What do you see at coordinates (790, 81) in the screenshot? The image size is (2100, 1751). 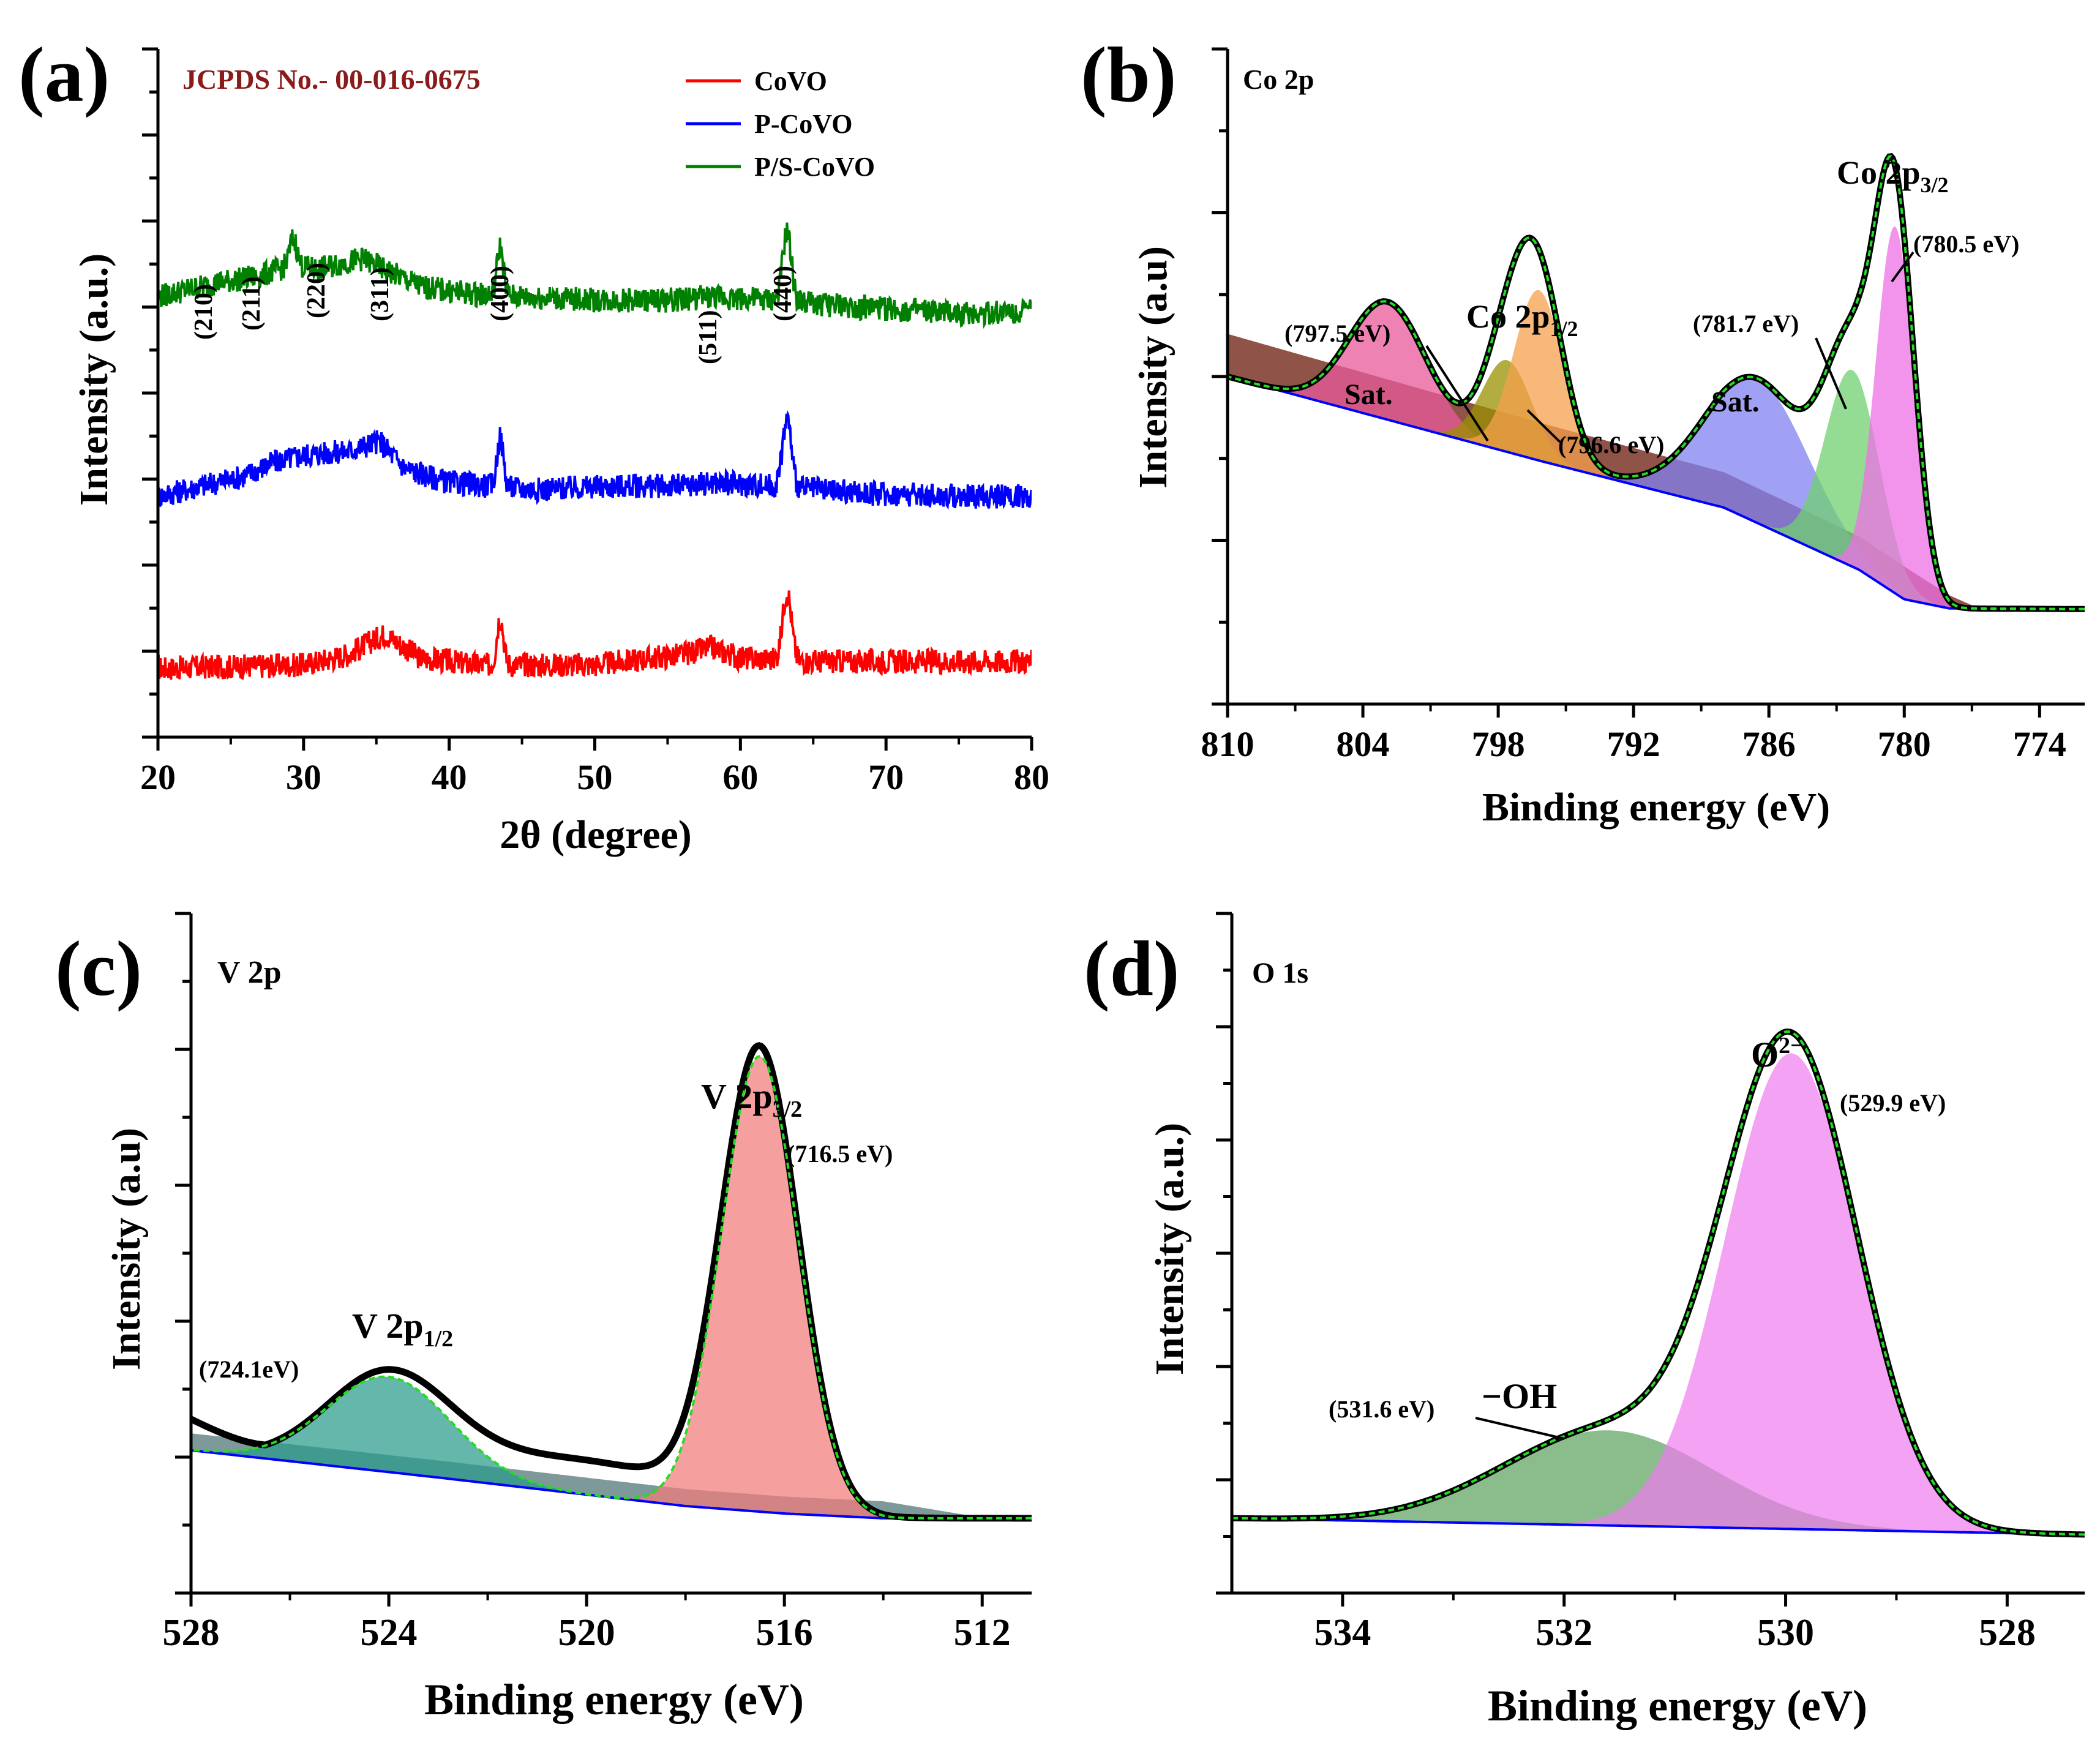 I see `legend-label-covo: CoVO` at bounding box center [790, 81].